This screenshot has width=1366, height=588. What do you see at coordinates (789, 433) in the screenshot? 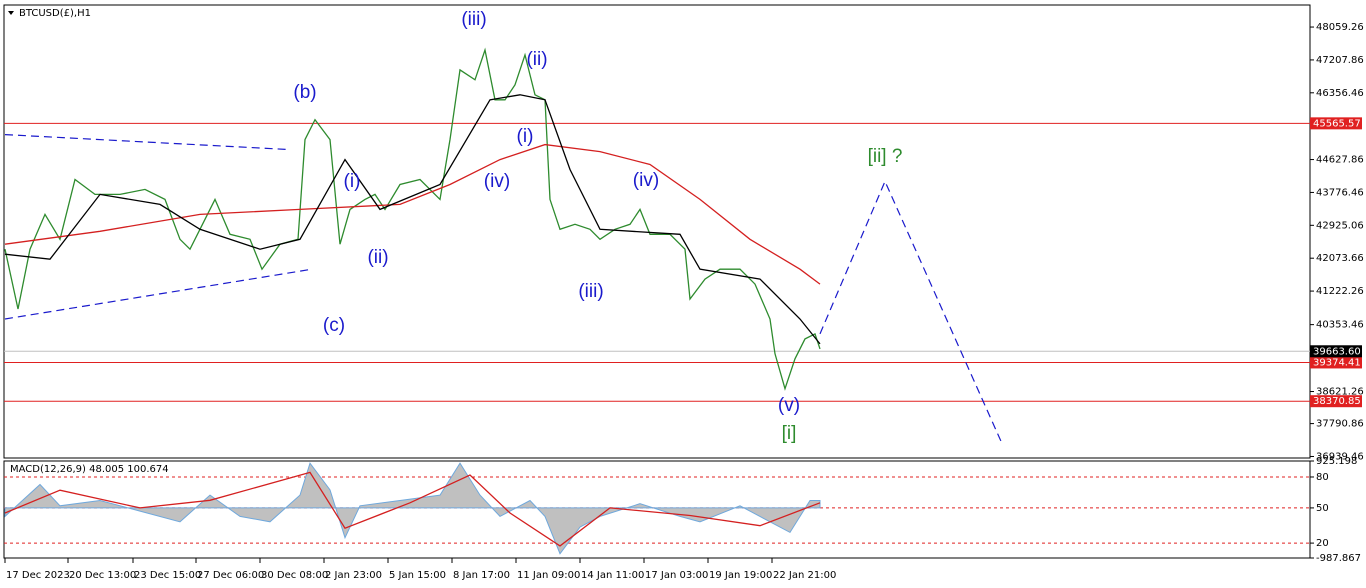
I see `wave-label: [i]` at bounding box center [789, 433].